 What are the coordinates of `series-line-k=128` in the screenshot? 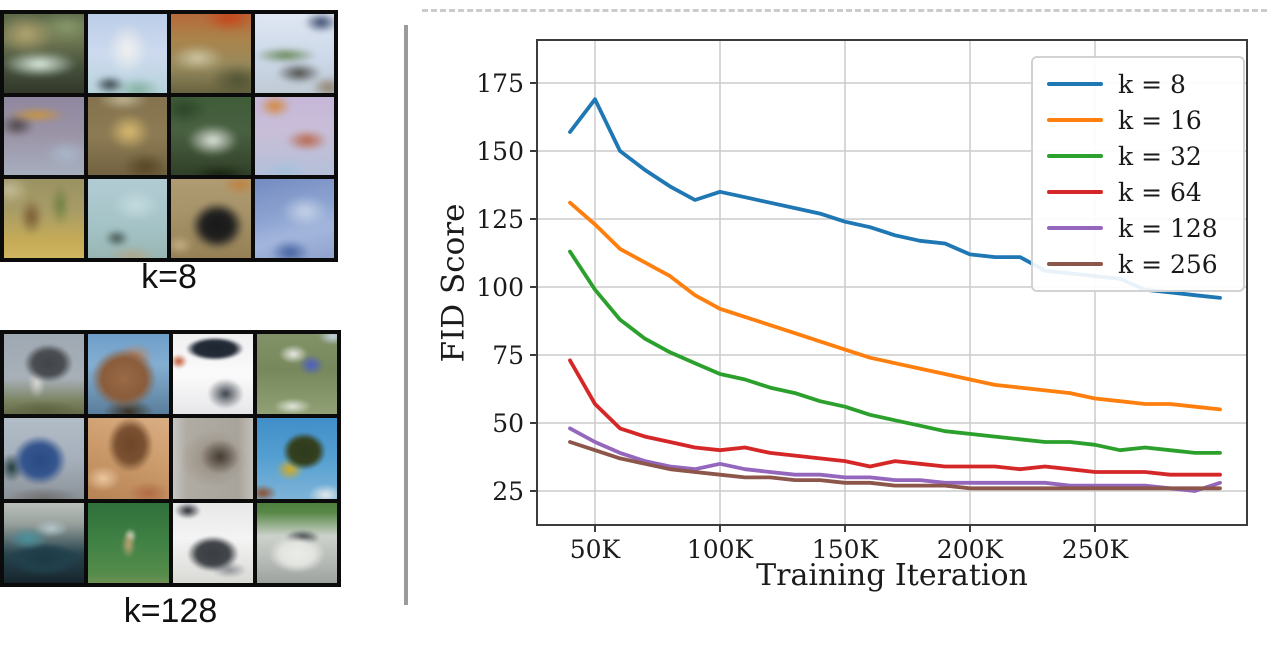 It's located at (895, 459).